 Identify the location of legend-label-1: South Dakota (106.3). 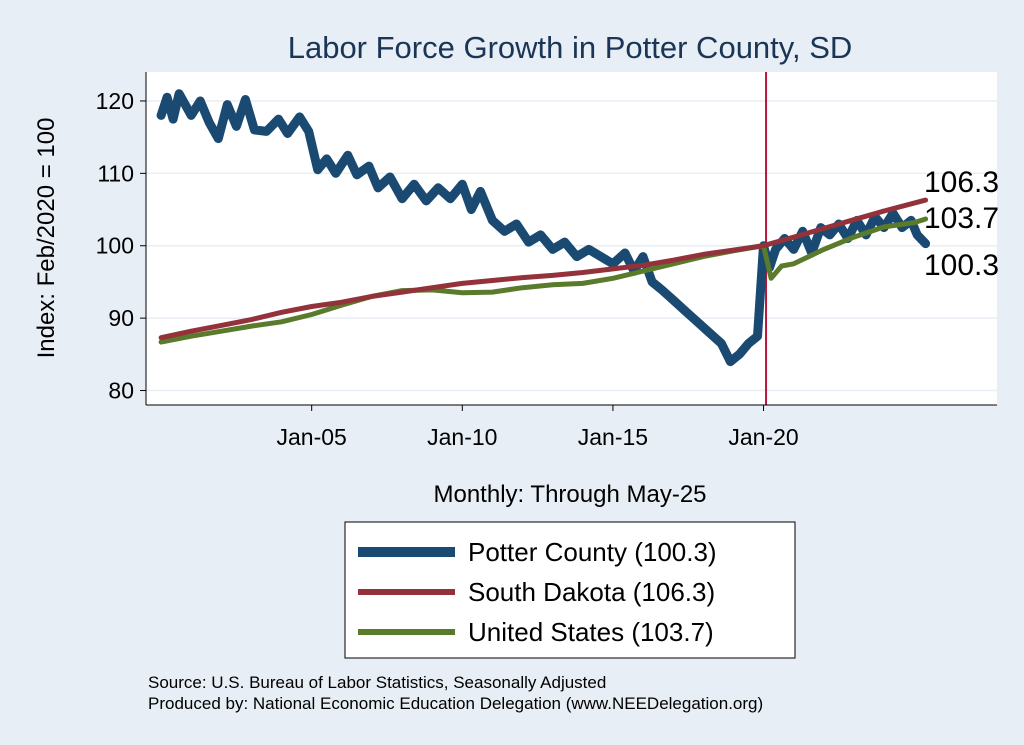
(591, 592).